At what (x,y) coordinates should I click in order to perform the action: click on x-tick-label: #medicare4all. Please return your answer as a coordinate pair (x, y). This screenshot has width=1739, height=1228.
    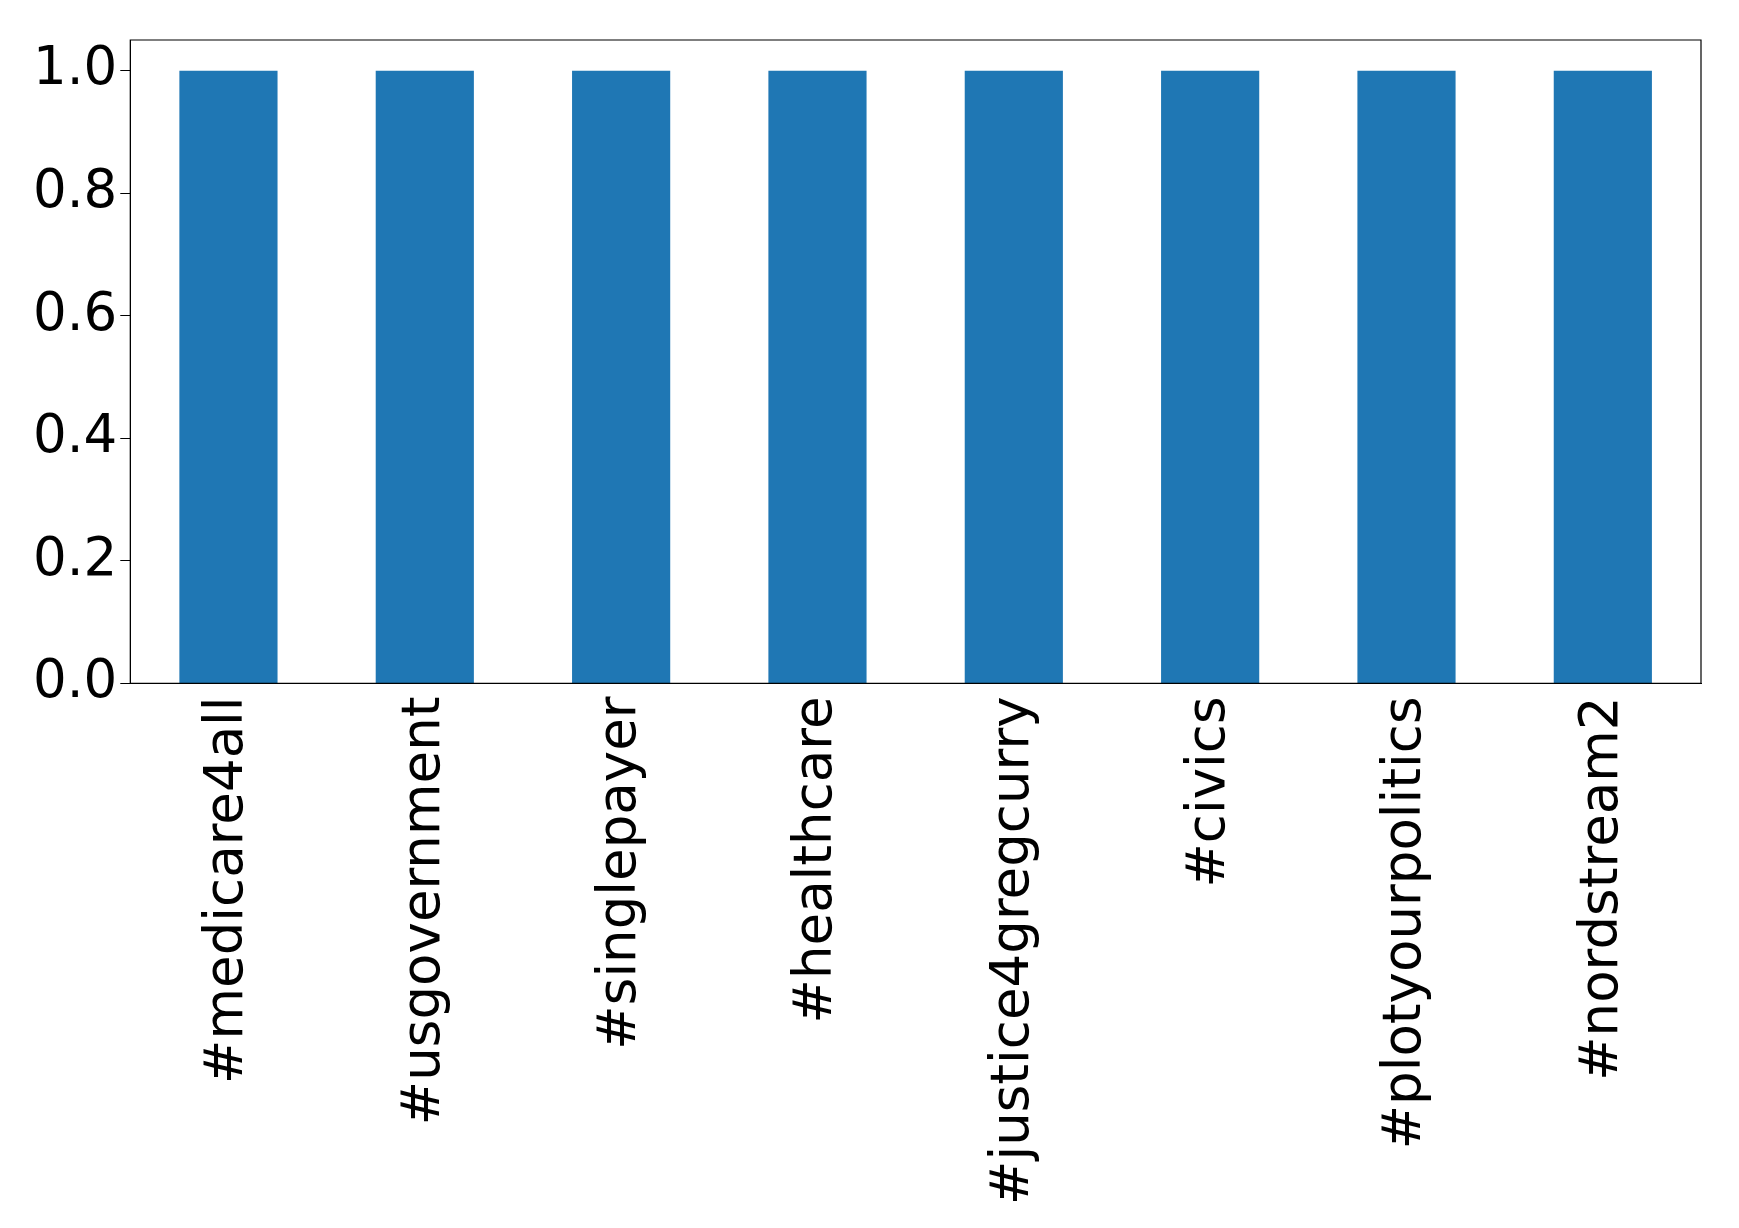
    Looking at the image, I should click on (224, 890).